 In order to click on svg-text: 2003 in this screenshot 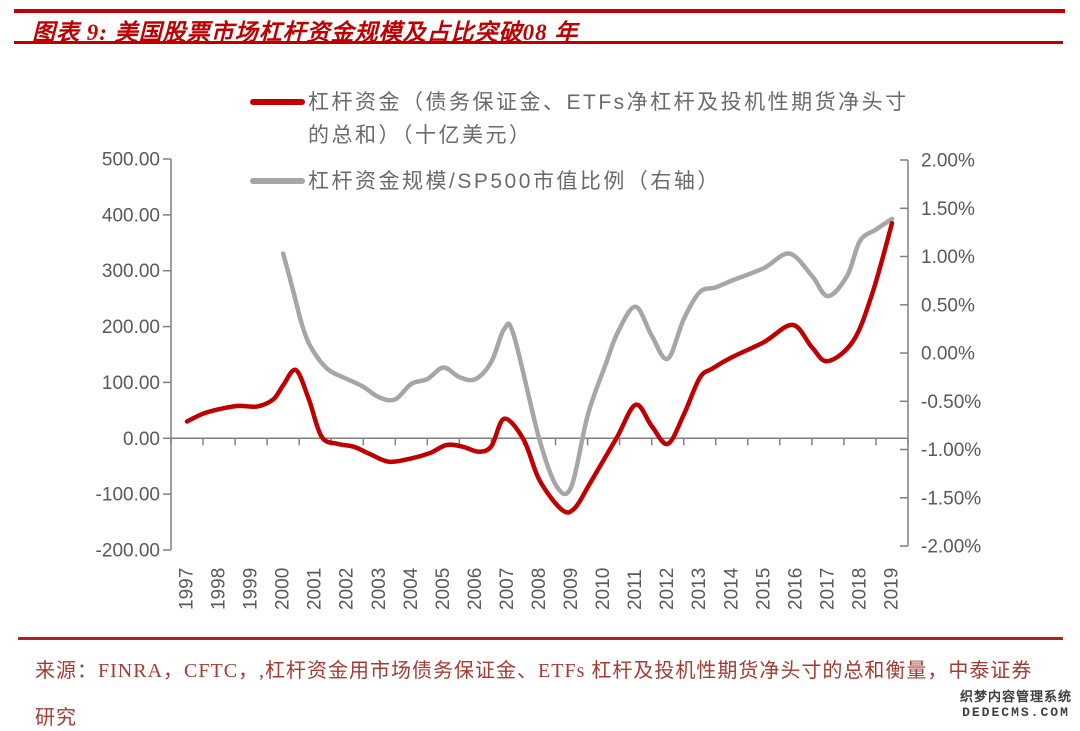, I will do `click(379, 589)`.